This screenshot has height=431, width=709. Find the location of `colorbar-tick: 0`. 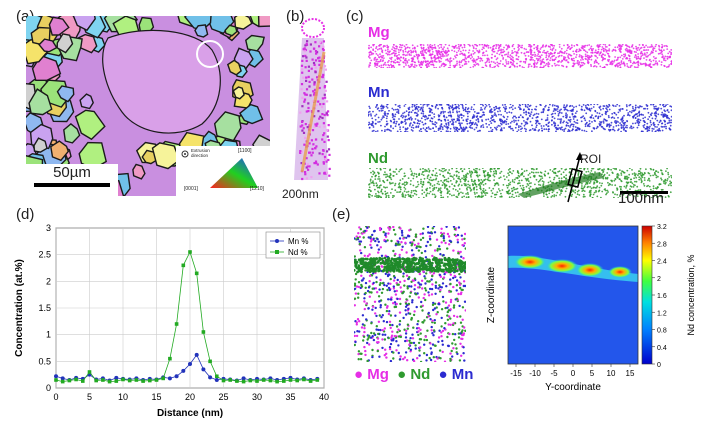

colorbar-tick: 0 is located at coordinates (659, 365).